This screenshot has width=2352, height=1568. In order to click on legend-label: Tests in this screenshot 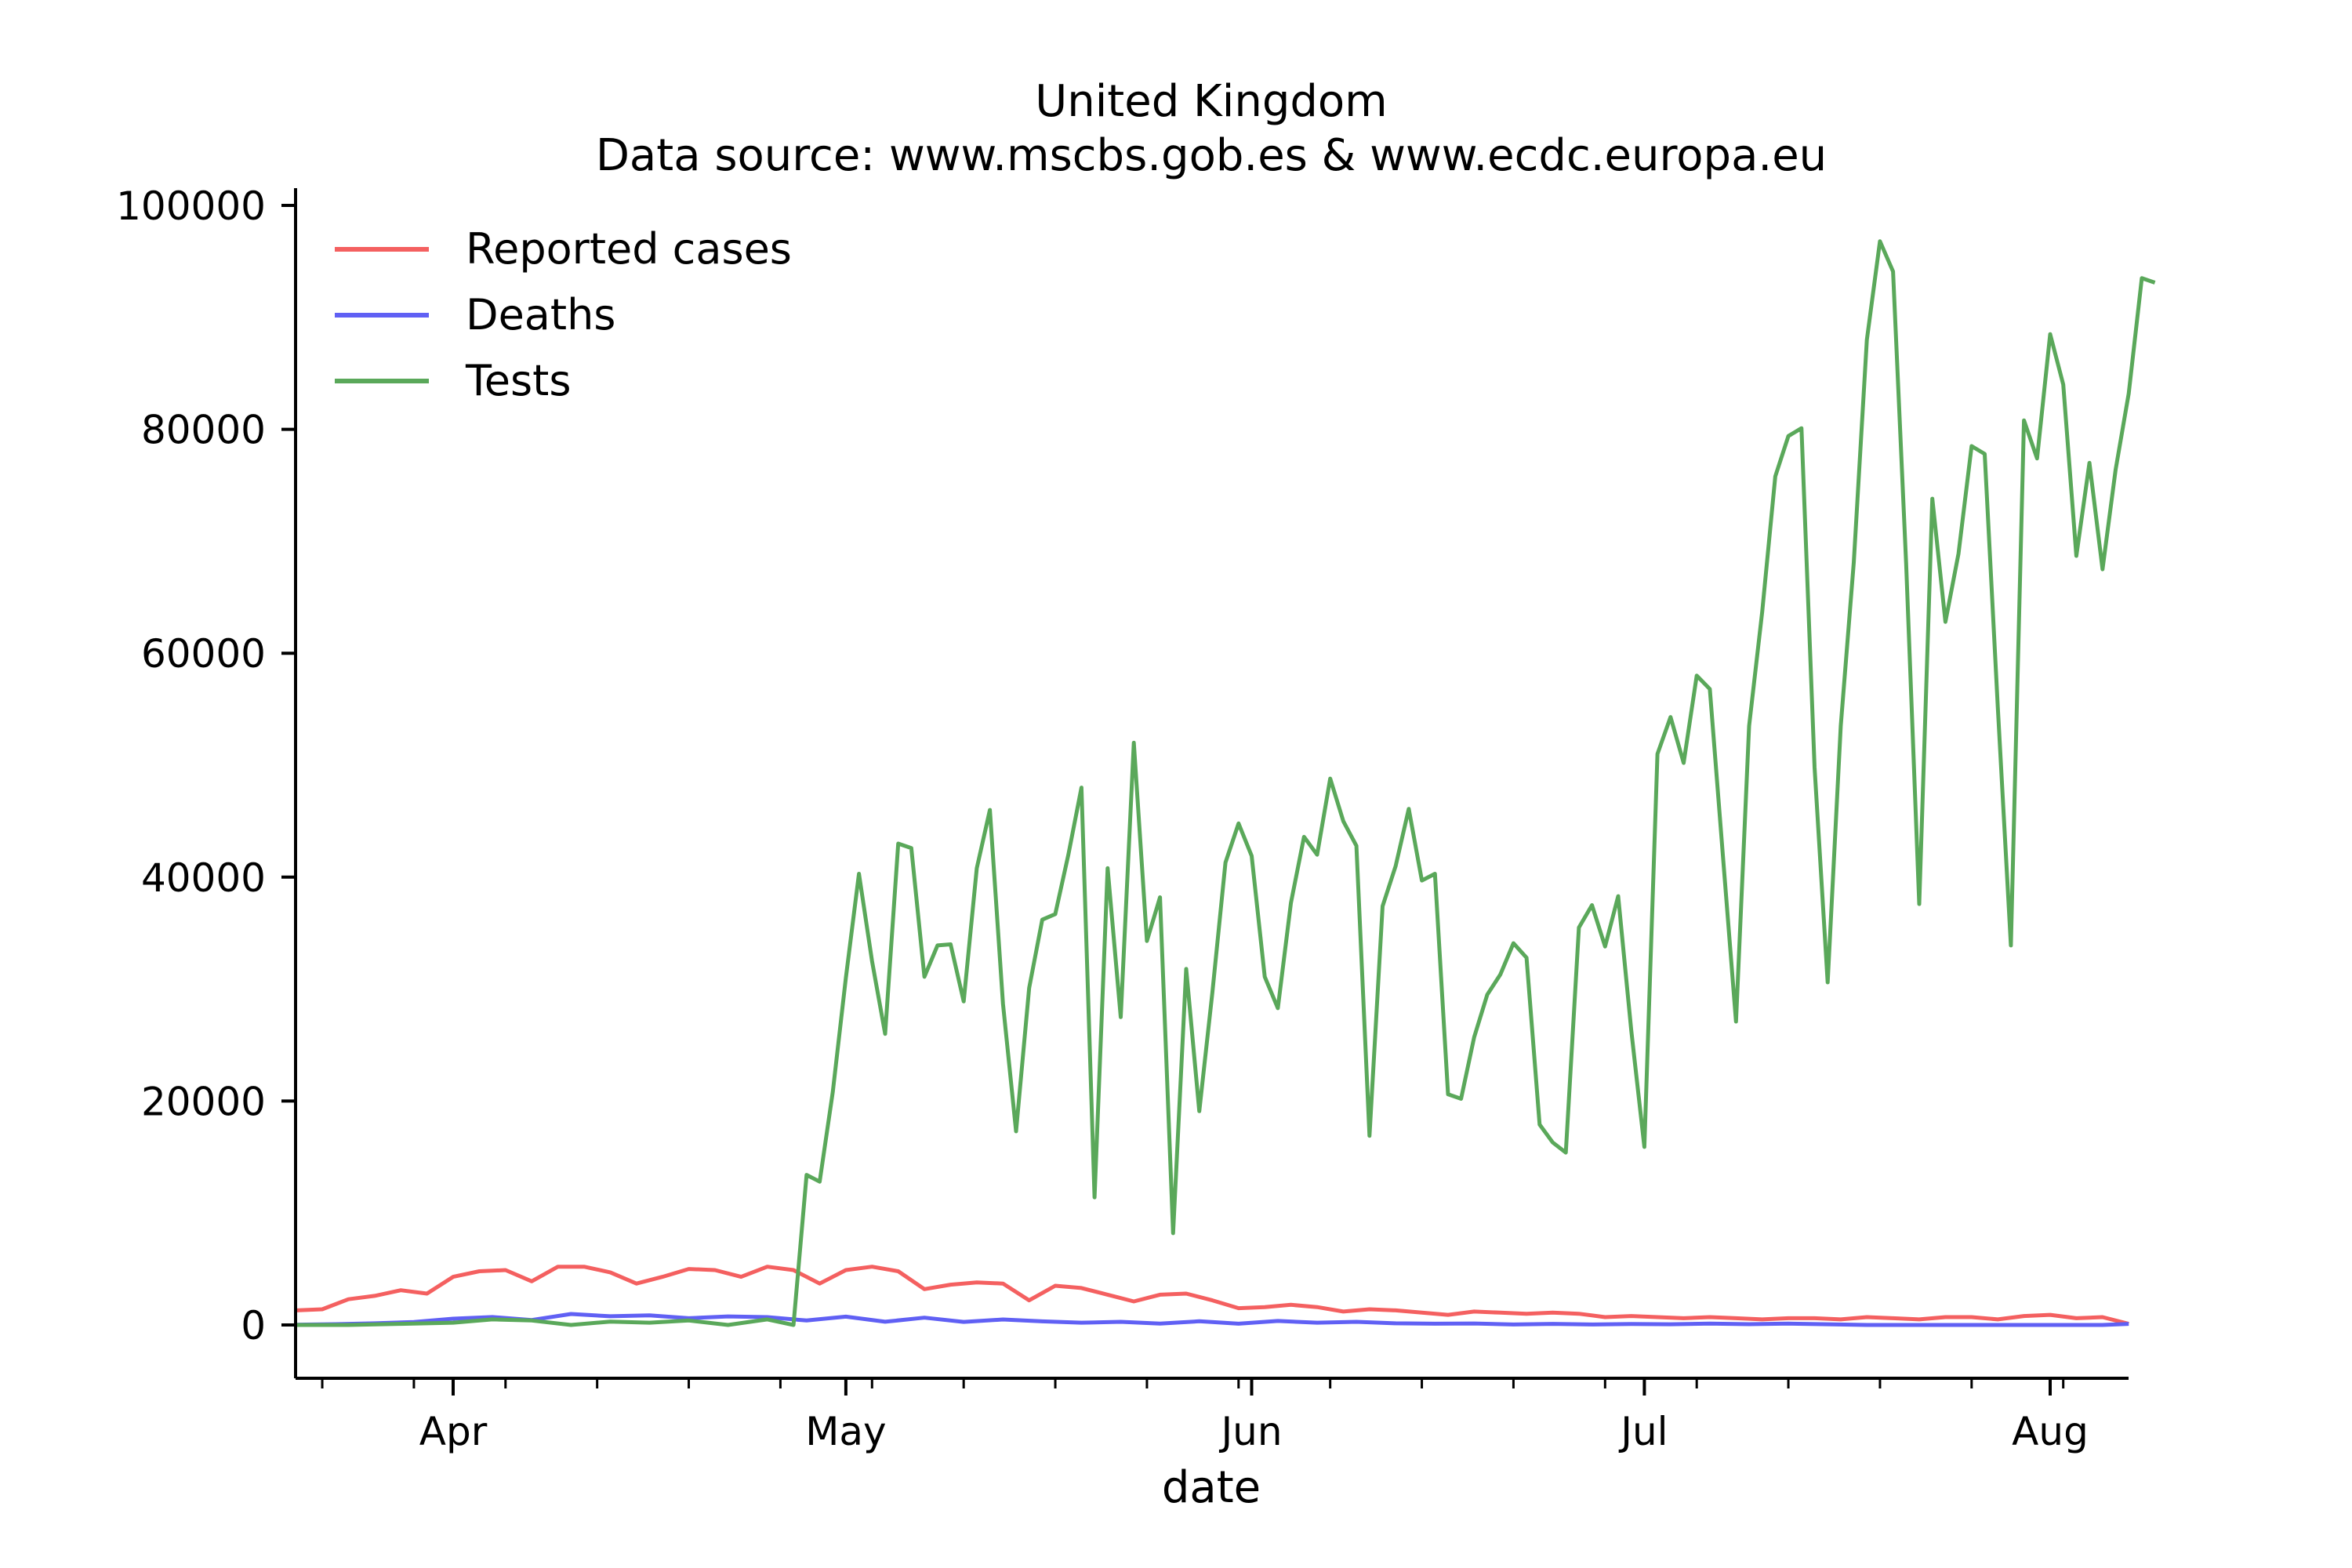, I will do `click(518, 380)`.